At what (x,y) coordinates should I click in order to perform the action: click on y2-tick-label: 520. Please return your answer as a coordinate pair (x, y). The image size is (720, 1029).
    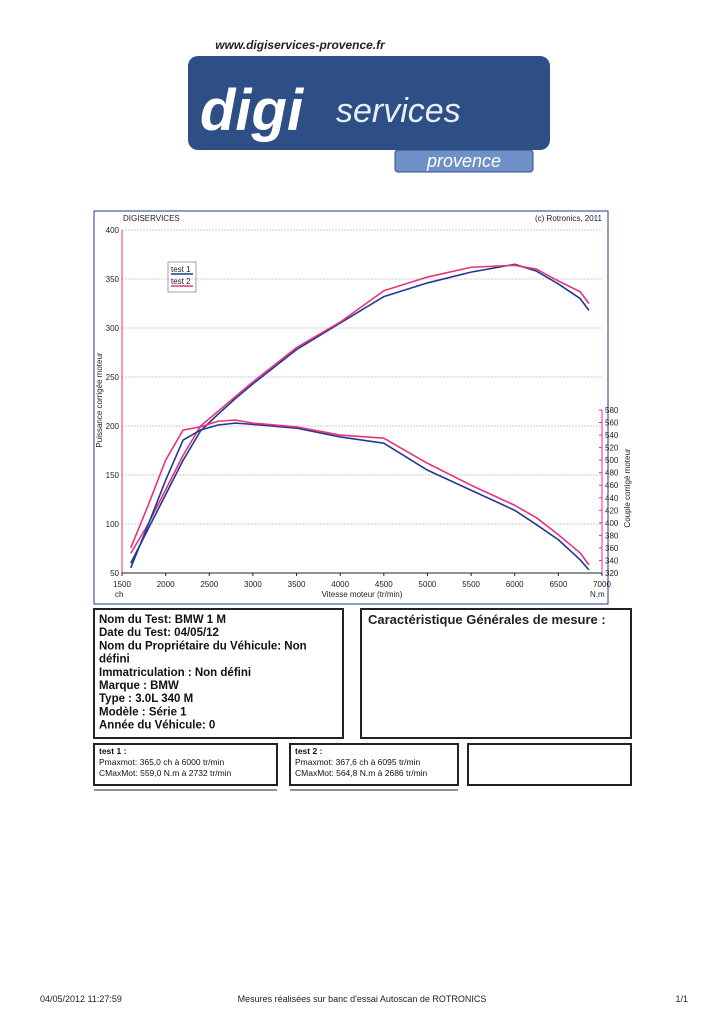
    Looking at the image, I should click on (612, 448).